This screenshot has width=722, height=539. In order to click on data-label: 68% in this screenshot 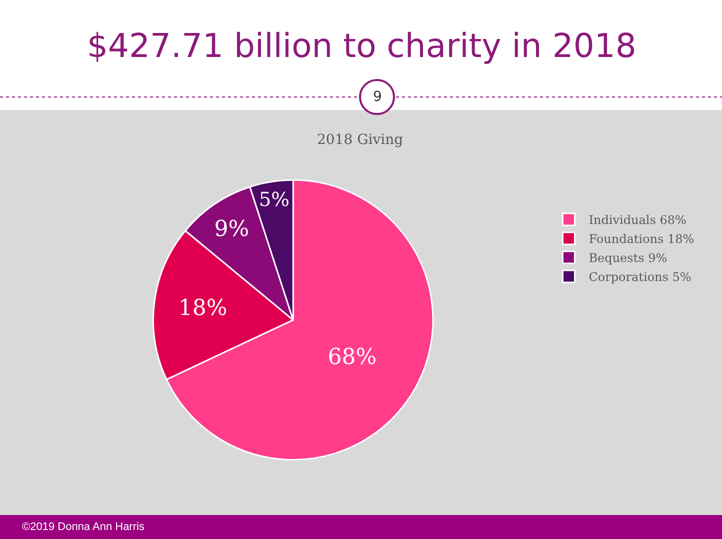, I will do `click(352, 357)`.